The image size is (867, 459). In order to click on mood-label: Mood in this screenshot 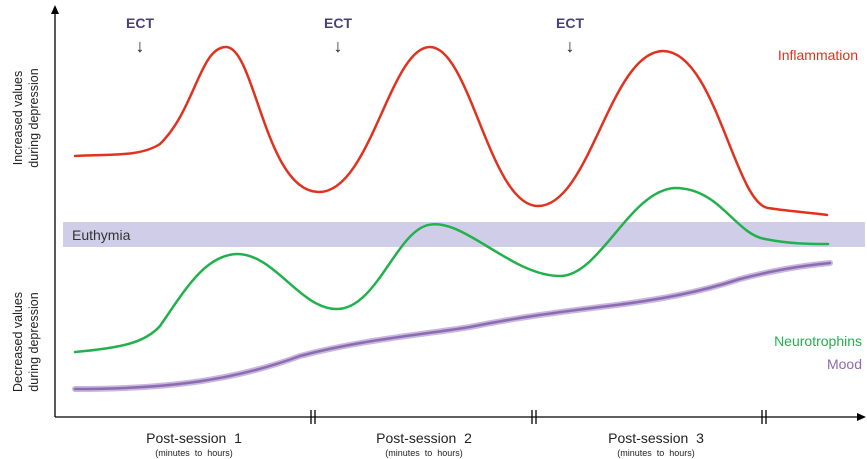, I will do `click(844, 364)`.